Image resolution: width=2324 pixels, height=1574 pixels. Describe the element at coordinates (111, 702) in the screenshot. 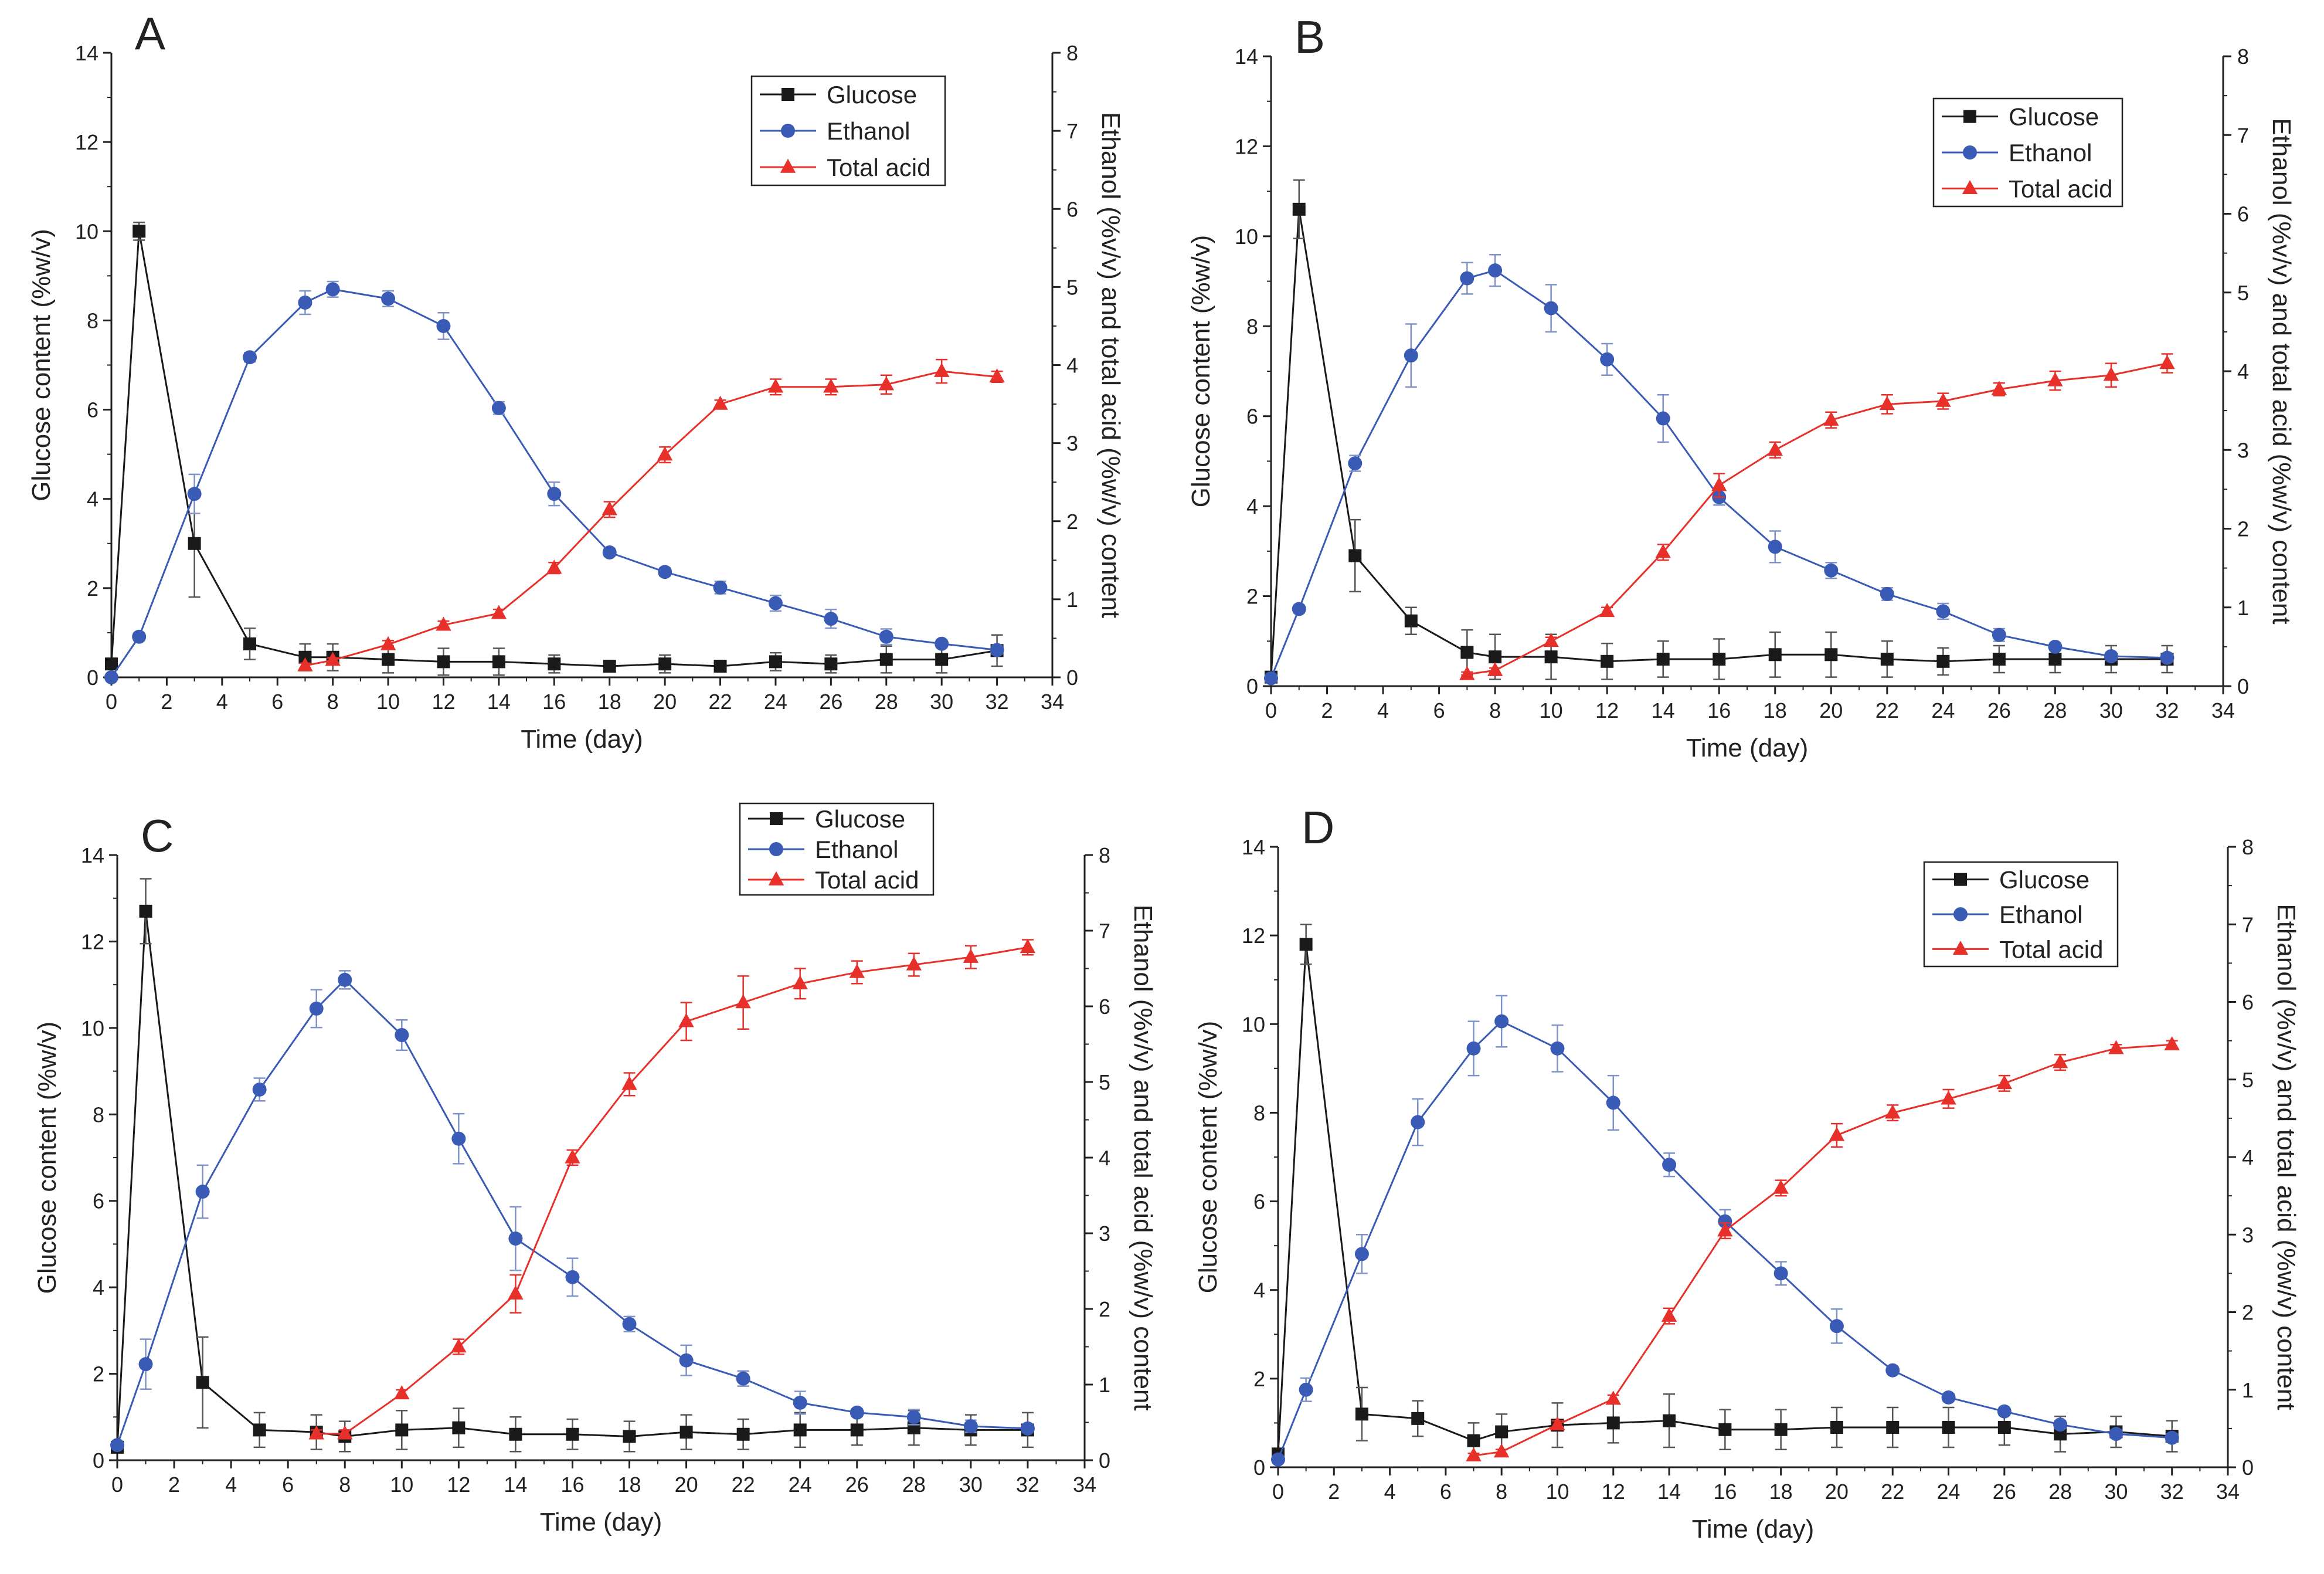

I see `x-tick-label: 0` at that location.